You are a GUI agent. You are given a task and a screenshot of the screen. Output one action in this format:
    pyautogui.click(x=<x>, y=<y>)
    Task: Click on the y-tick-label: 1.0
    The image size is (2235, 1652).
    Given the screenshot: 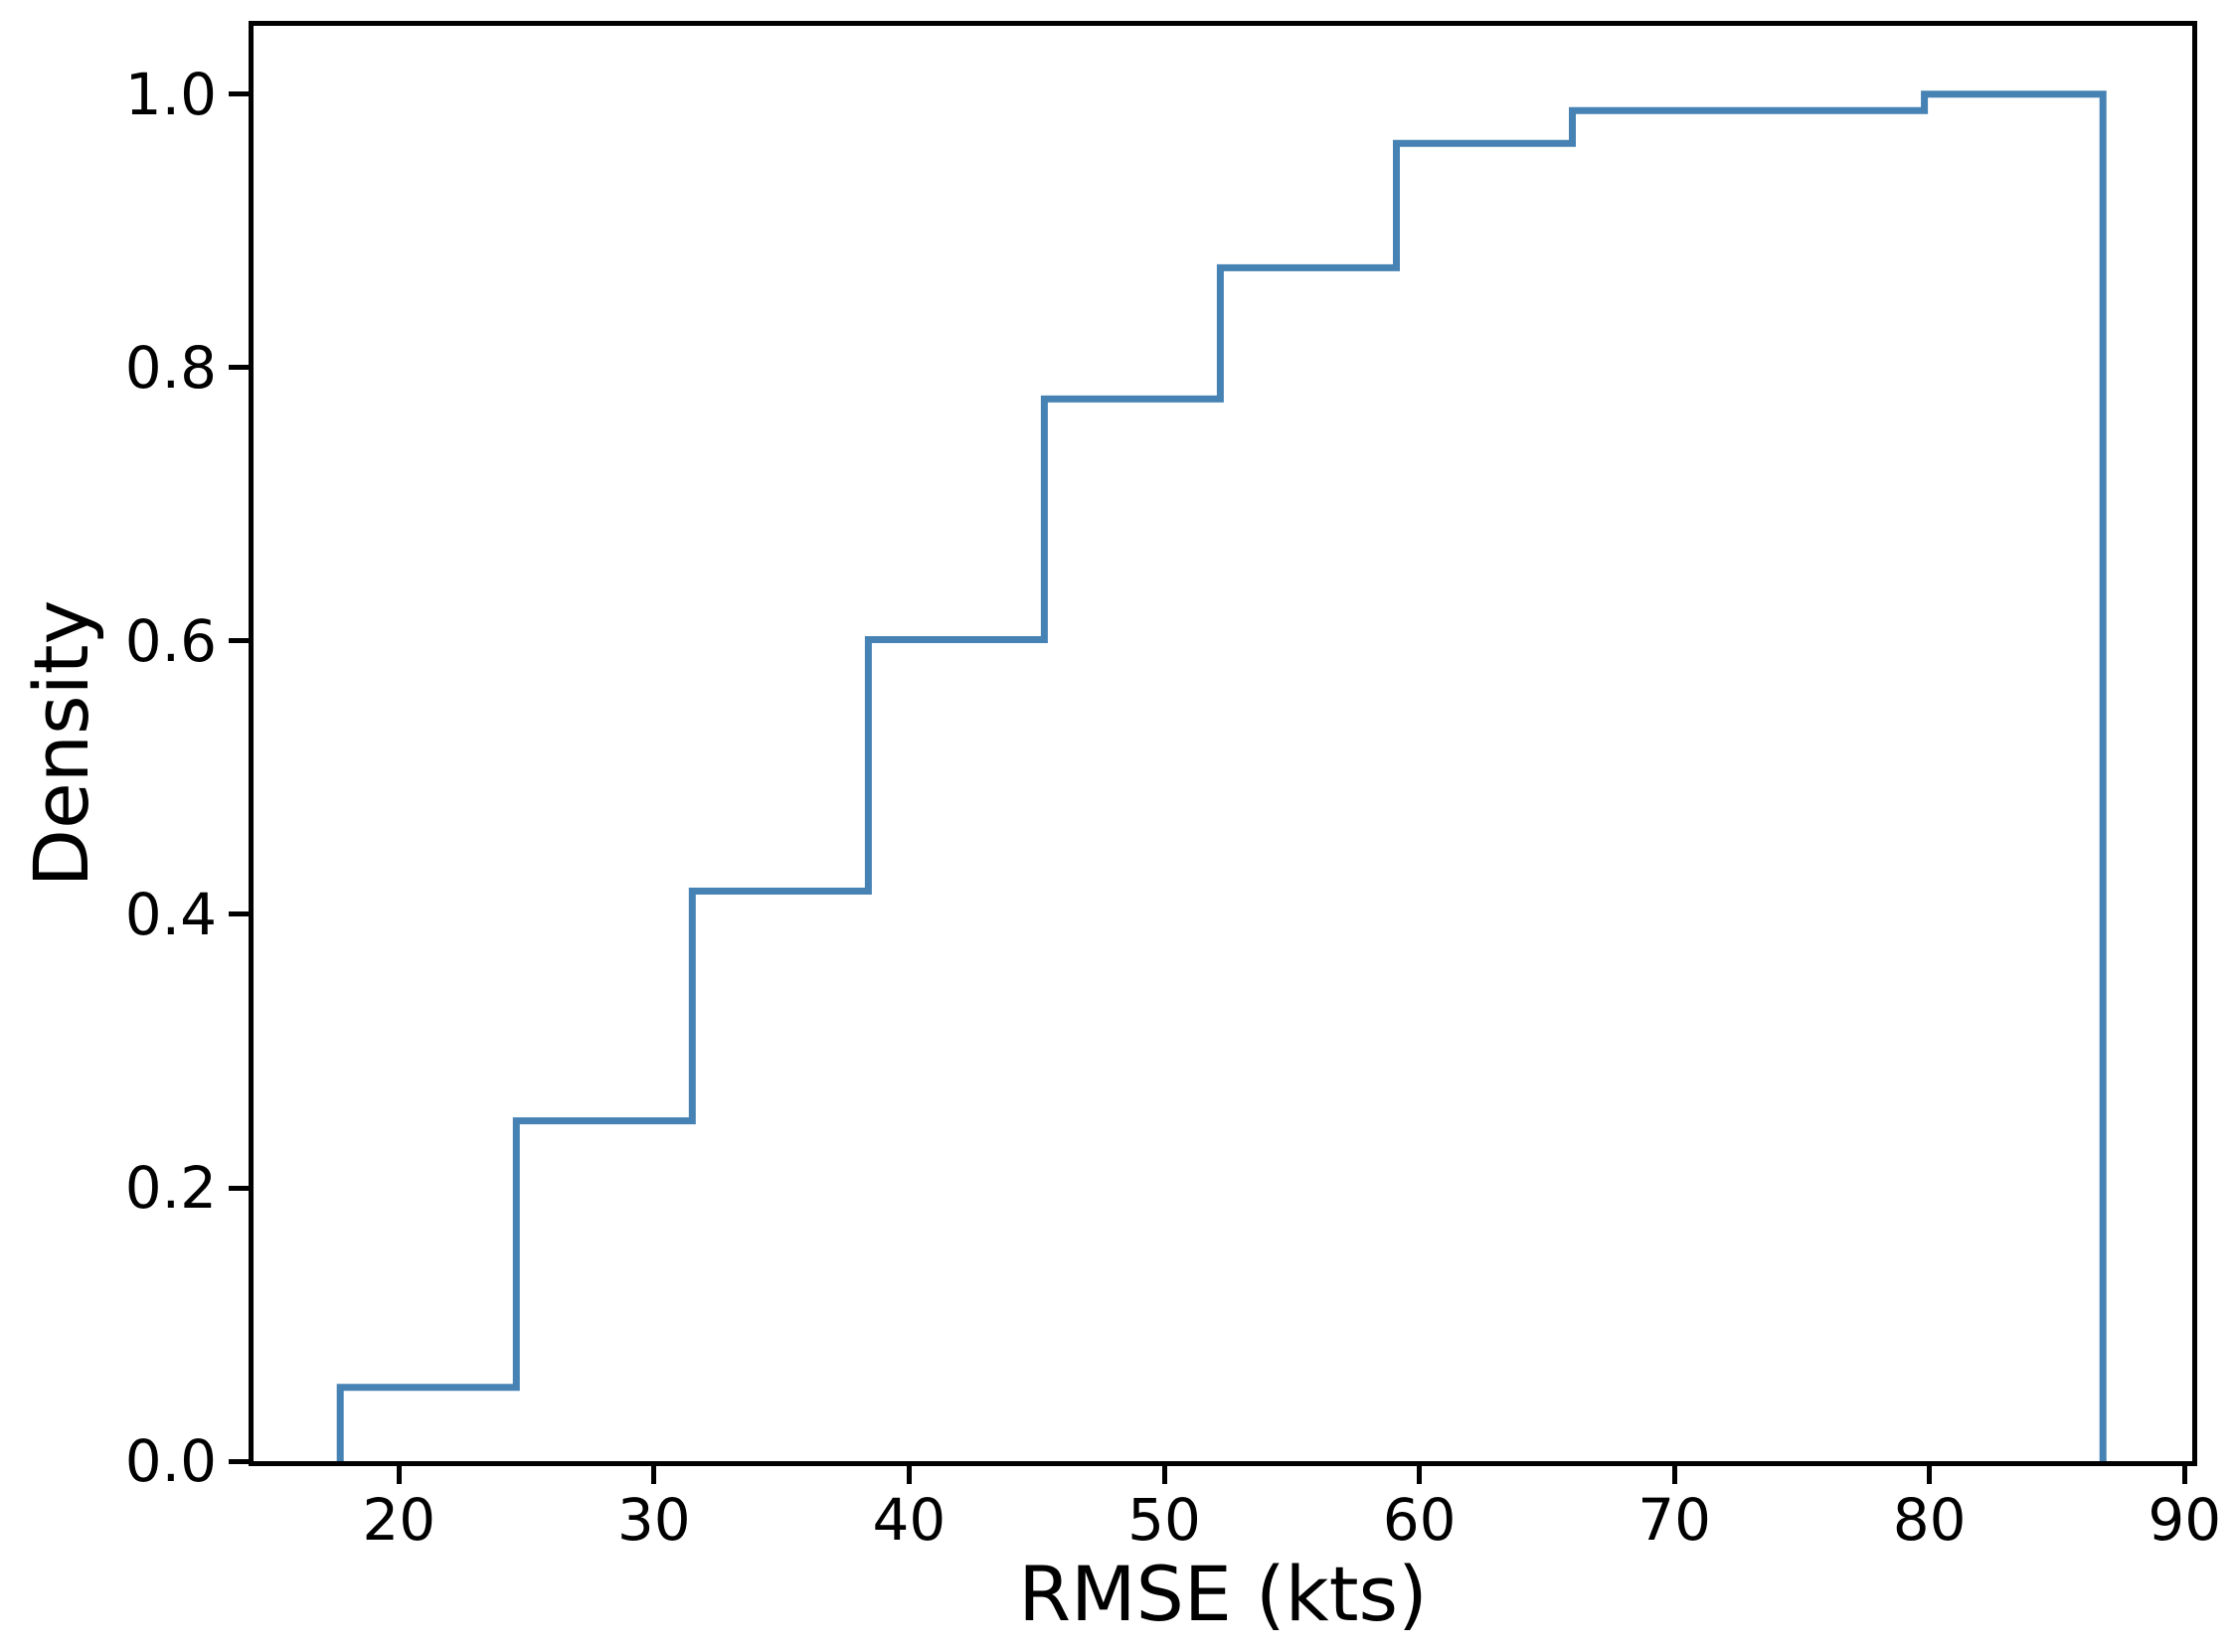 What is the action you would take?
    pyautogui.click(x=170, y=94)
    